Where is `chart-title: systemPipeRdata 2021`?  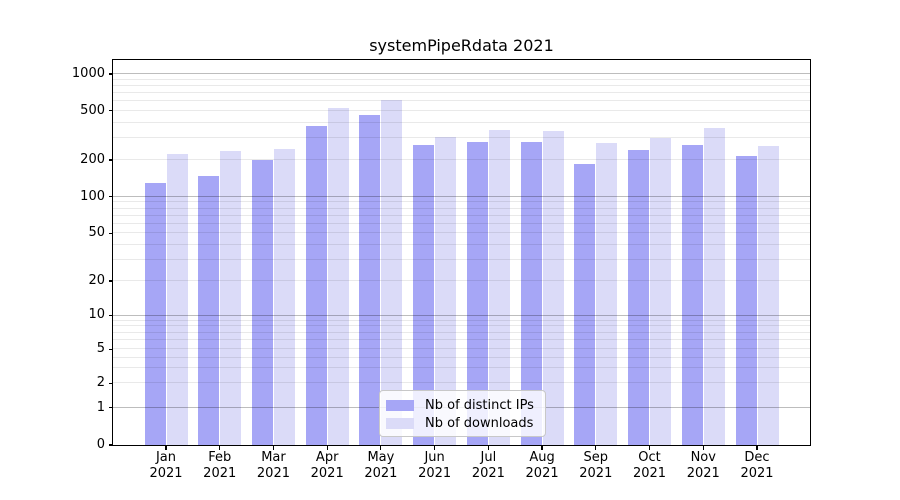
chart-title: systemPipeRdata 2021 is located at coordinates (461, 45).